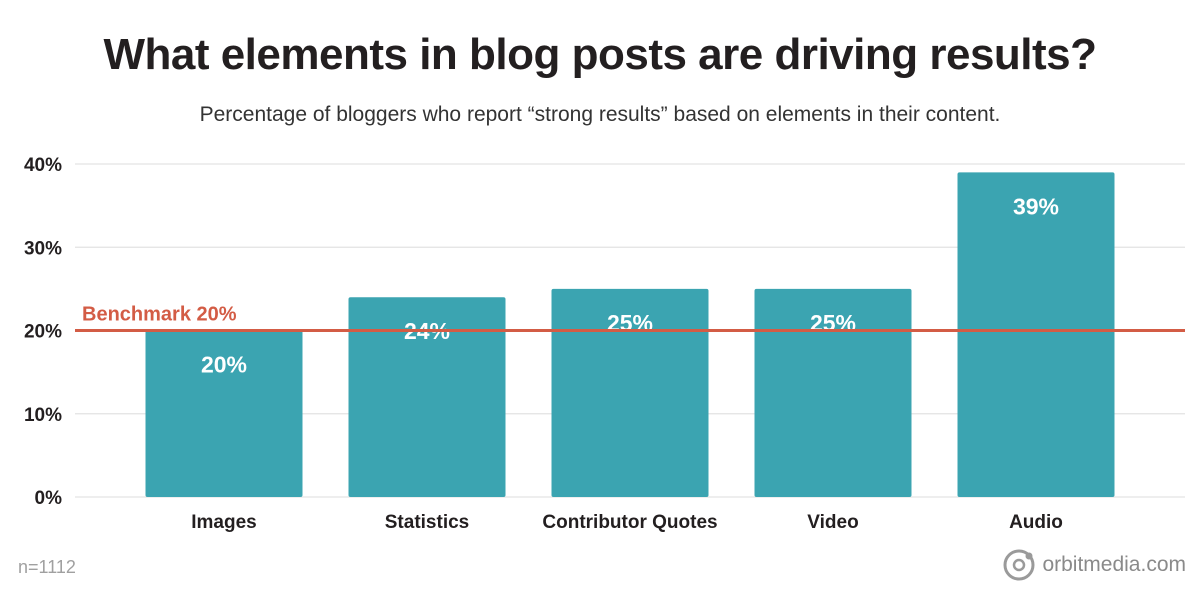 The height and width of the screenshot is (600, 1200). Describe the element at coordinates (1036, 522) in the screenshot. I see `x-tick-label: Audio` at that location.